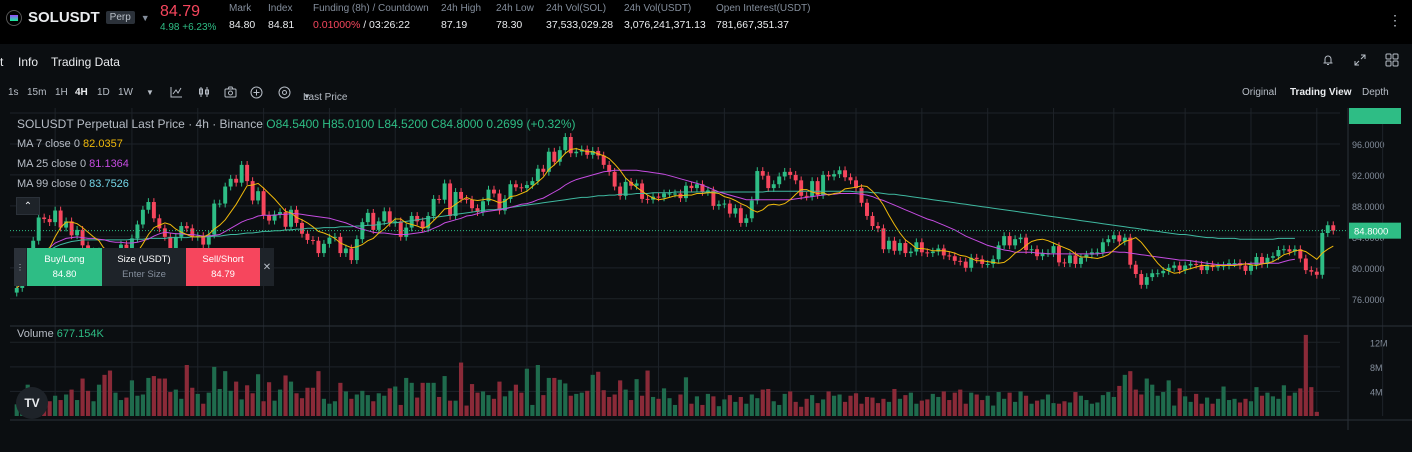  Describe the element at coordinates (223, 267) in the screenshot. I see `sell-short-button: Sell/Short 84.79` at that location.